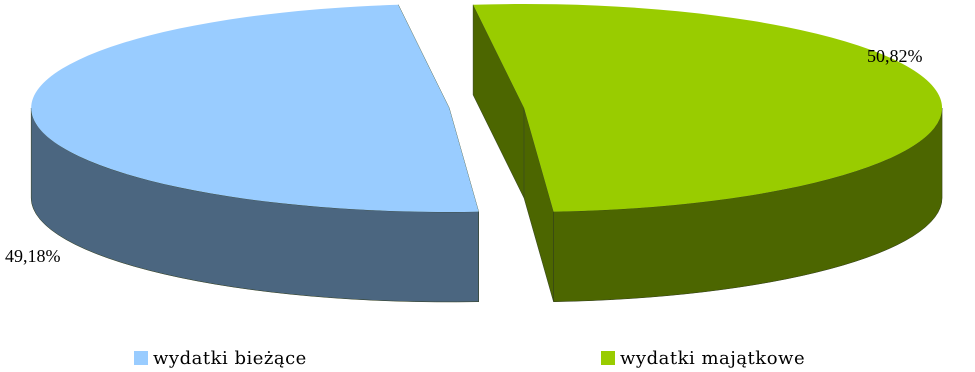 This screenshot has height=372, width=975. Describe the element at coordinates (33, 256) in the screenshot. I see `data-label-wydatki-biezace: 49,18%` at that location.